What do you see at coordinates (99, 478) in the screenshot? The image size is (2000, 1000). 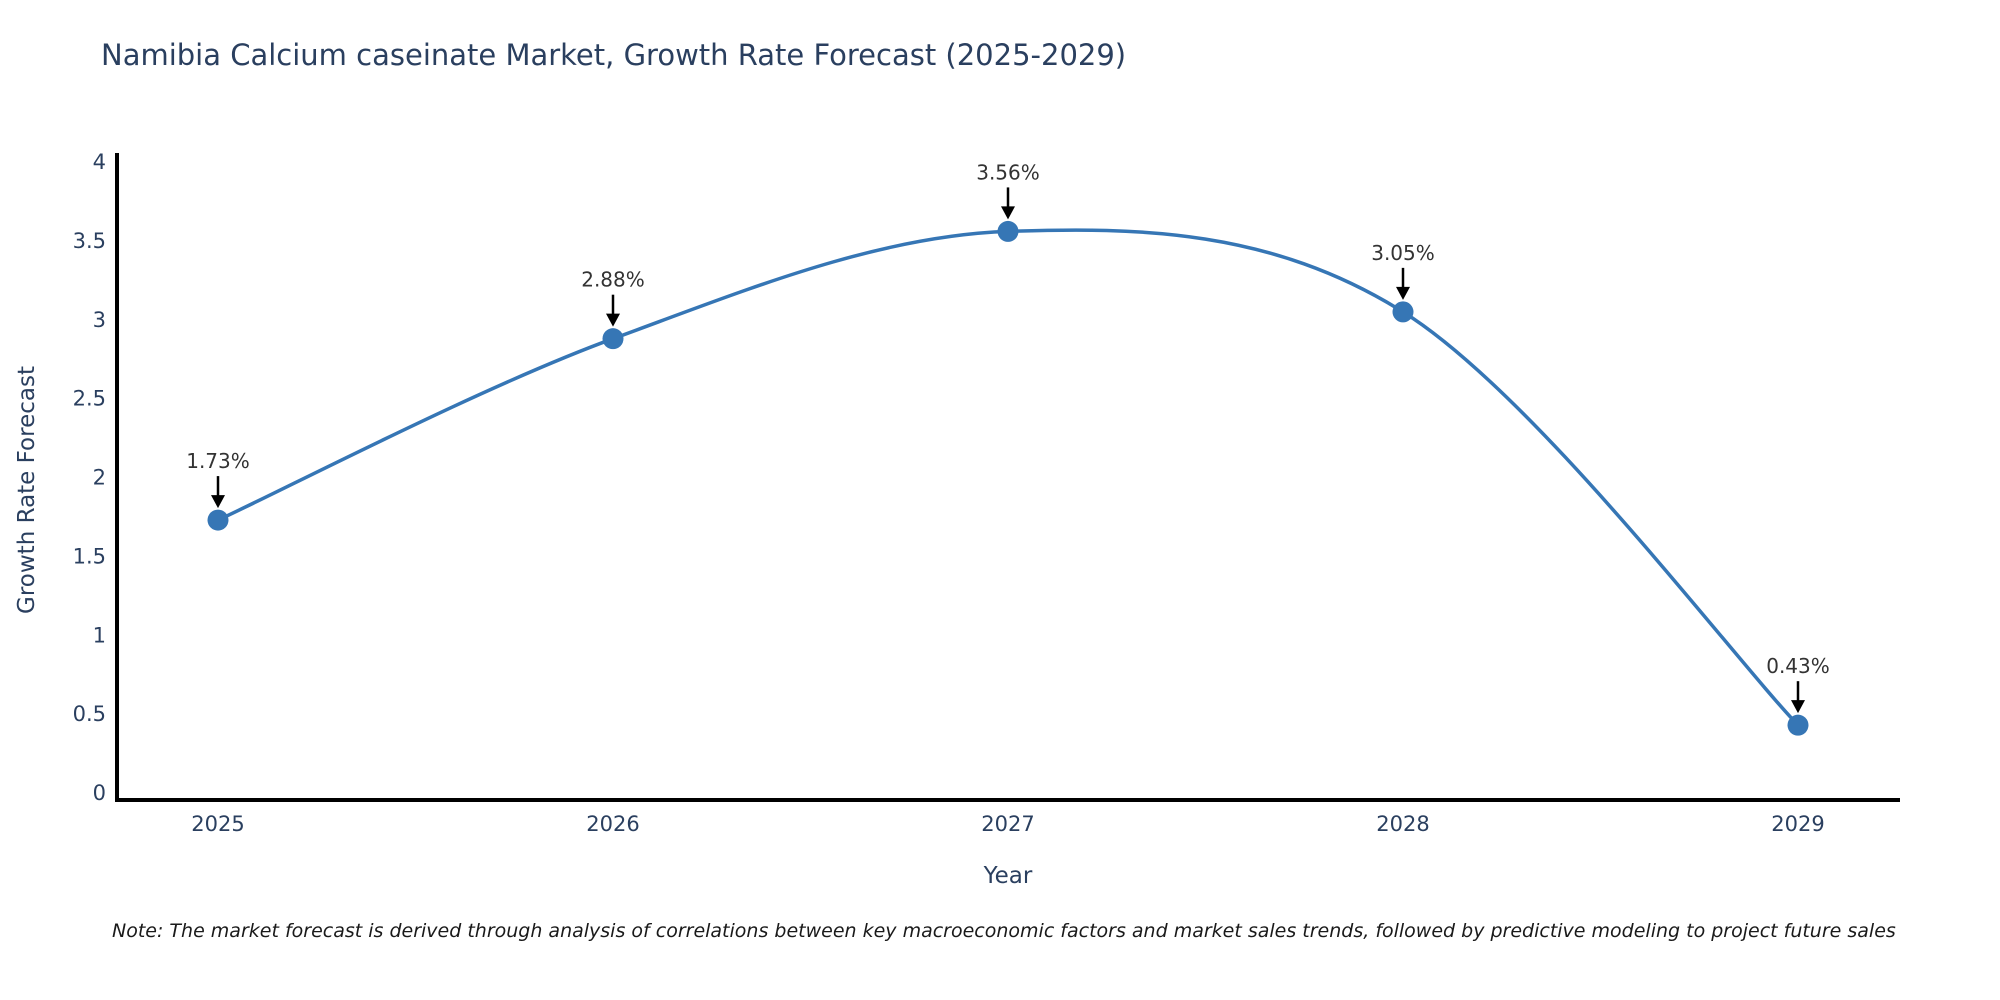 I see `y-tick-label: 2` at bounding box center [99, 478].